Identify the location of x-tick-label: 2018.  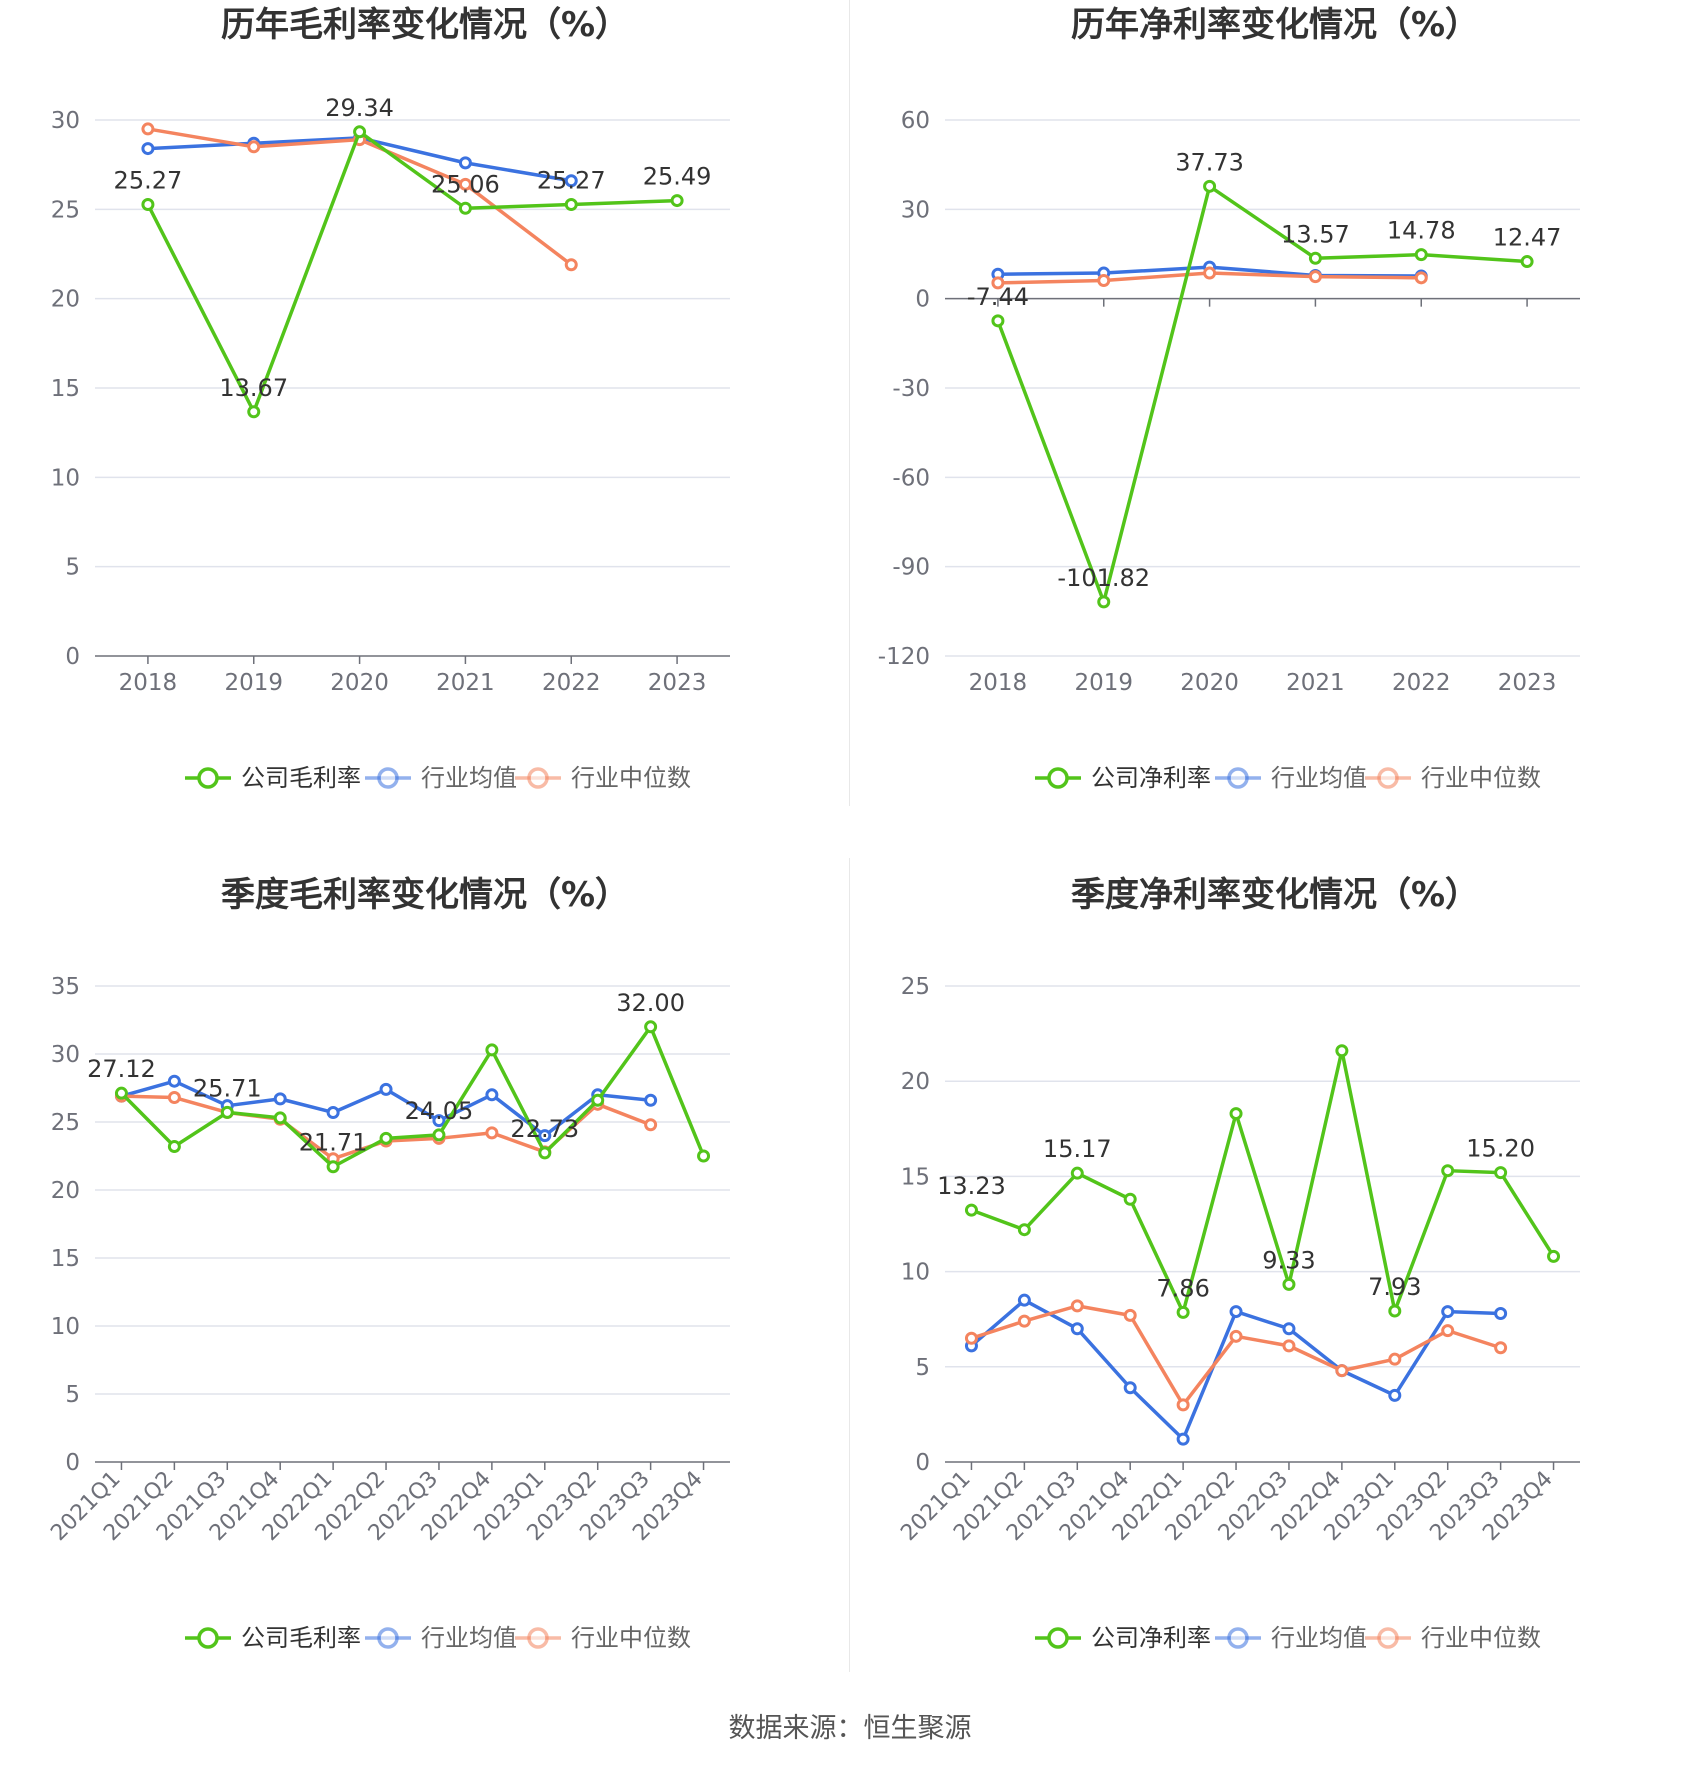
(148, 683).